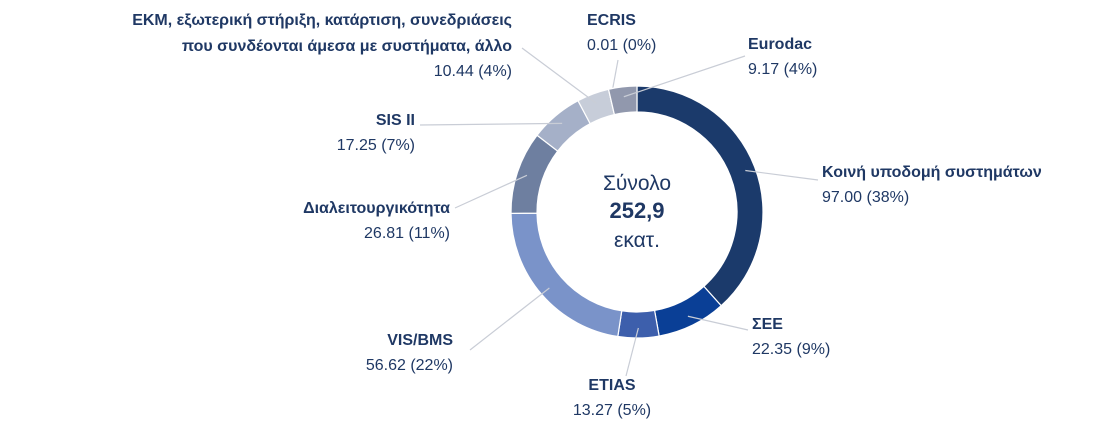 The image size is (1117, 422). Describe the element at coordinates (780, 44) in the screenshot. I see `segment-name: Eurodac` at that location.